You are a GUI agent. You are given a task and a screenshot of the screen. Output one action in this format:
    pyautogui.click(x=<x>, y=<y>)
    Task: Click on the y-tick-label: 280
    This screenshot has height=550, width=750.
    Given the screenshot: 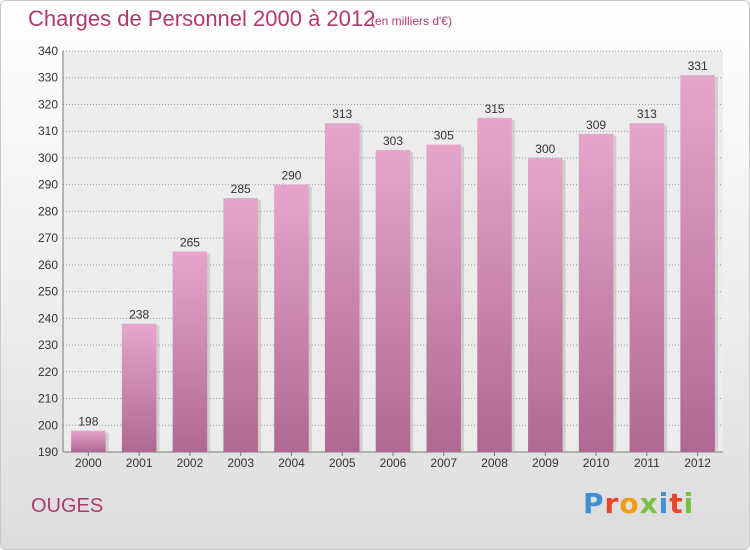 What is the action you would take?
    pyautogui.click(x=48, y=211)
    